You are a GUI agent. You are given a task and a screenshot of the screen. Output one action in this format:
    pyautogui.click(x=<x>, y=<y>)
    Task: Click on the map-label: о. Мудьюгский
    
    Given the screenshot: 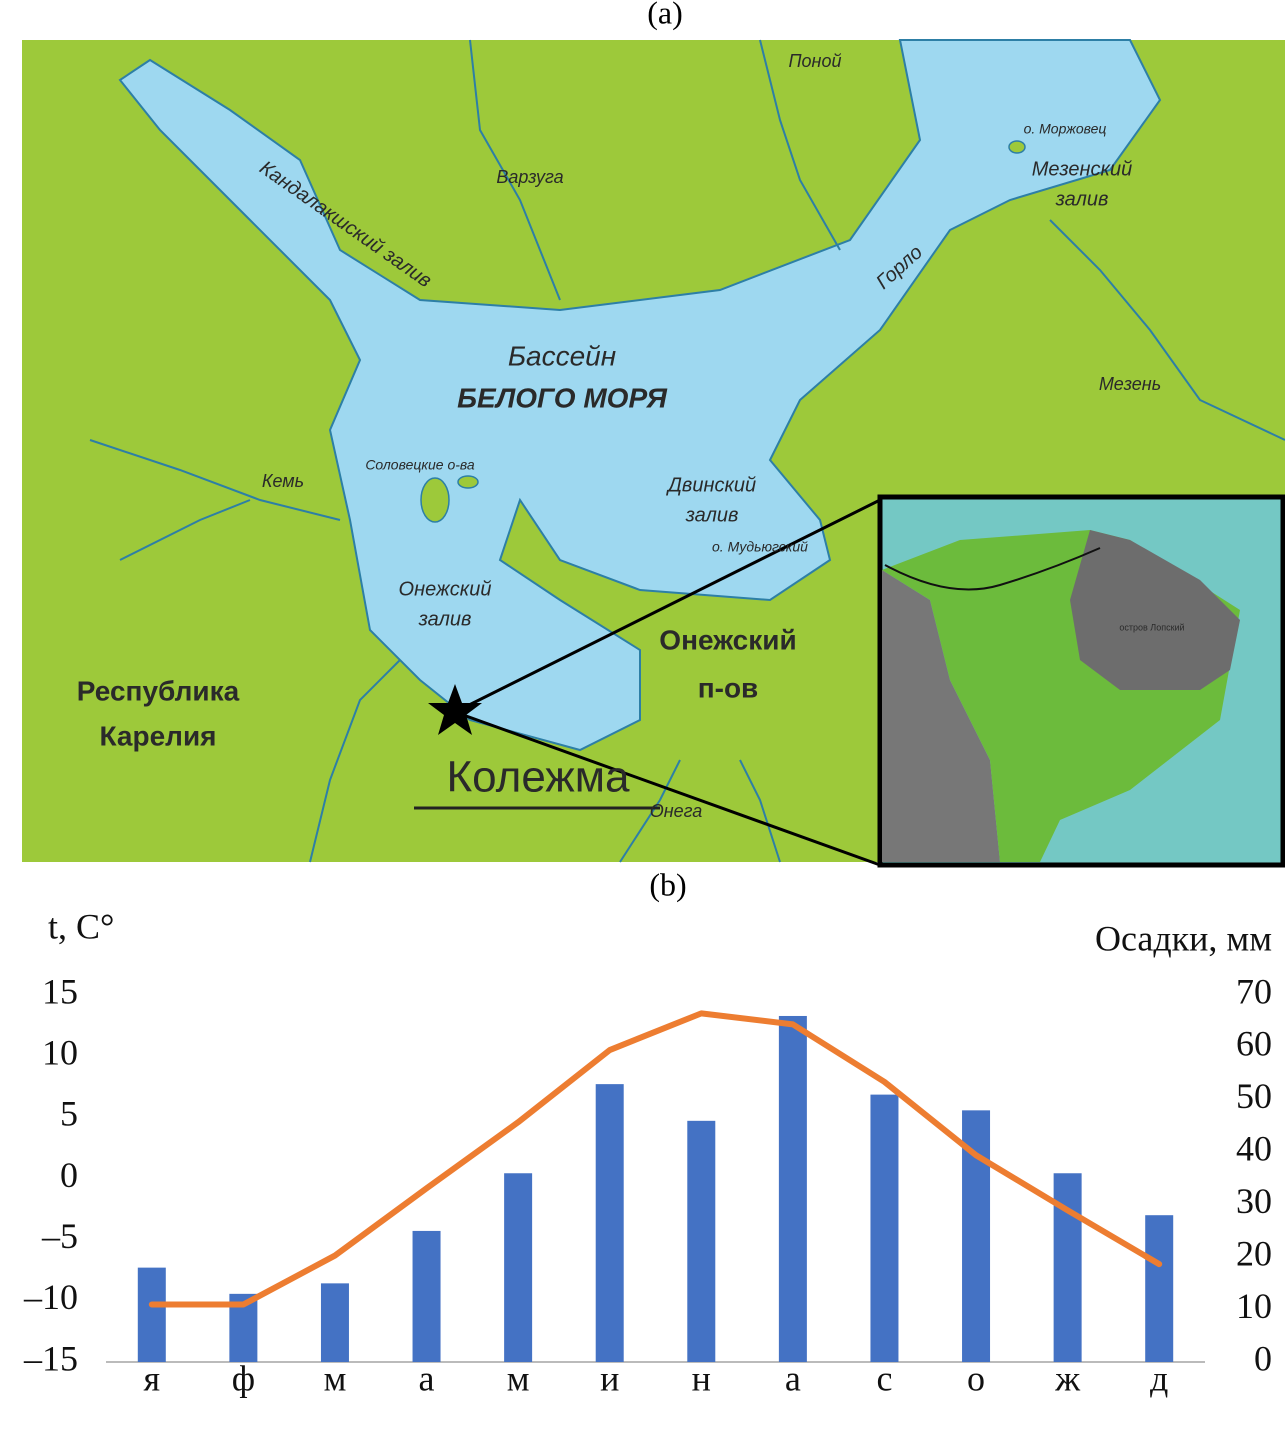 What is the action you would take?
    pyautogui.click(x=760, y=547)
    